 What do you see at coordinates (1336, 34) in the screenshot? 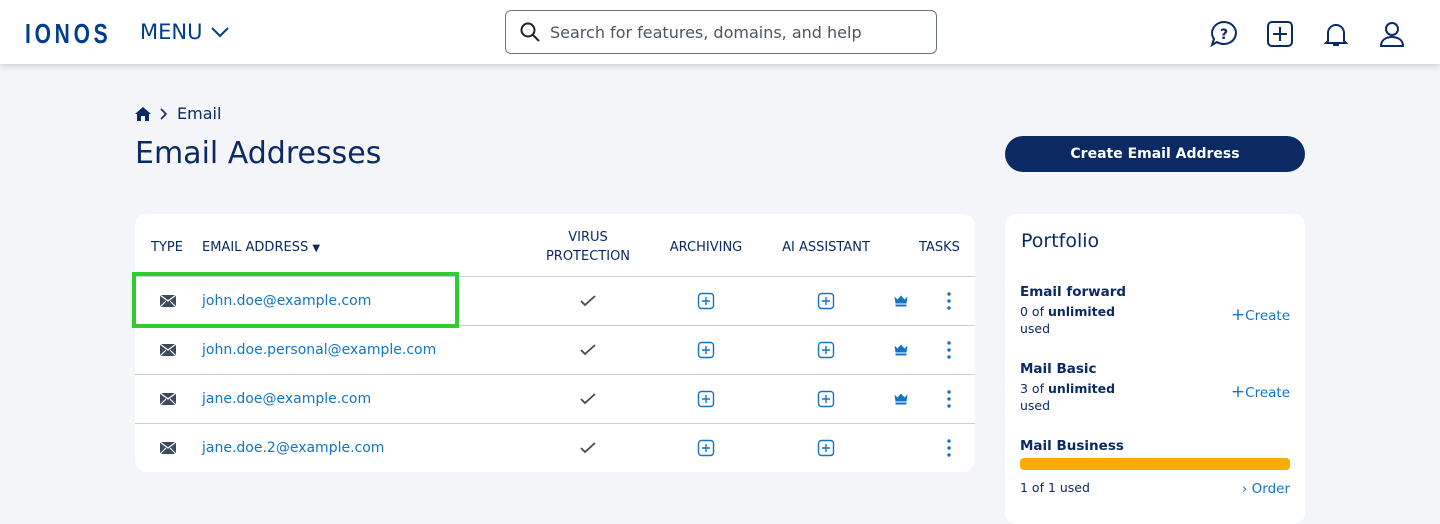
I see `bell-icon` at bounding box center [1336, 34].